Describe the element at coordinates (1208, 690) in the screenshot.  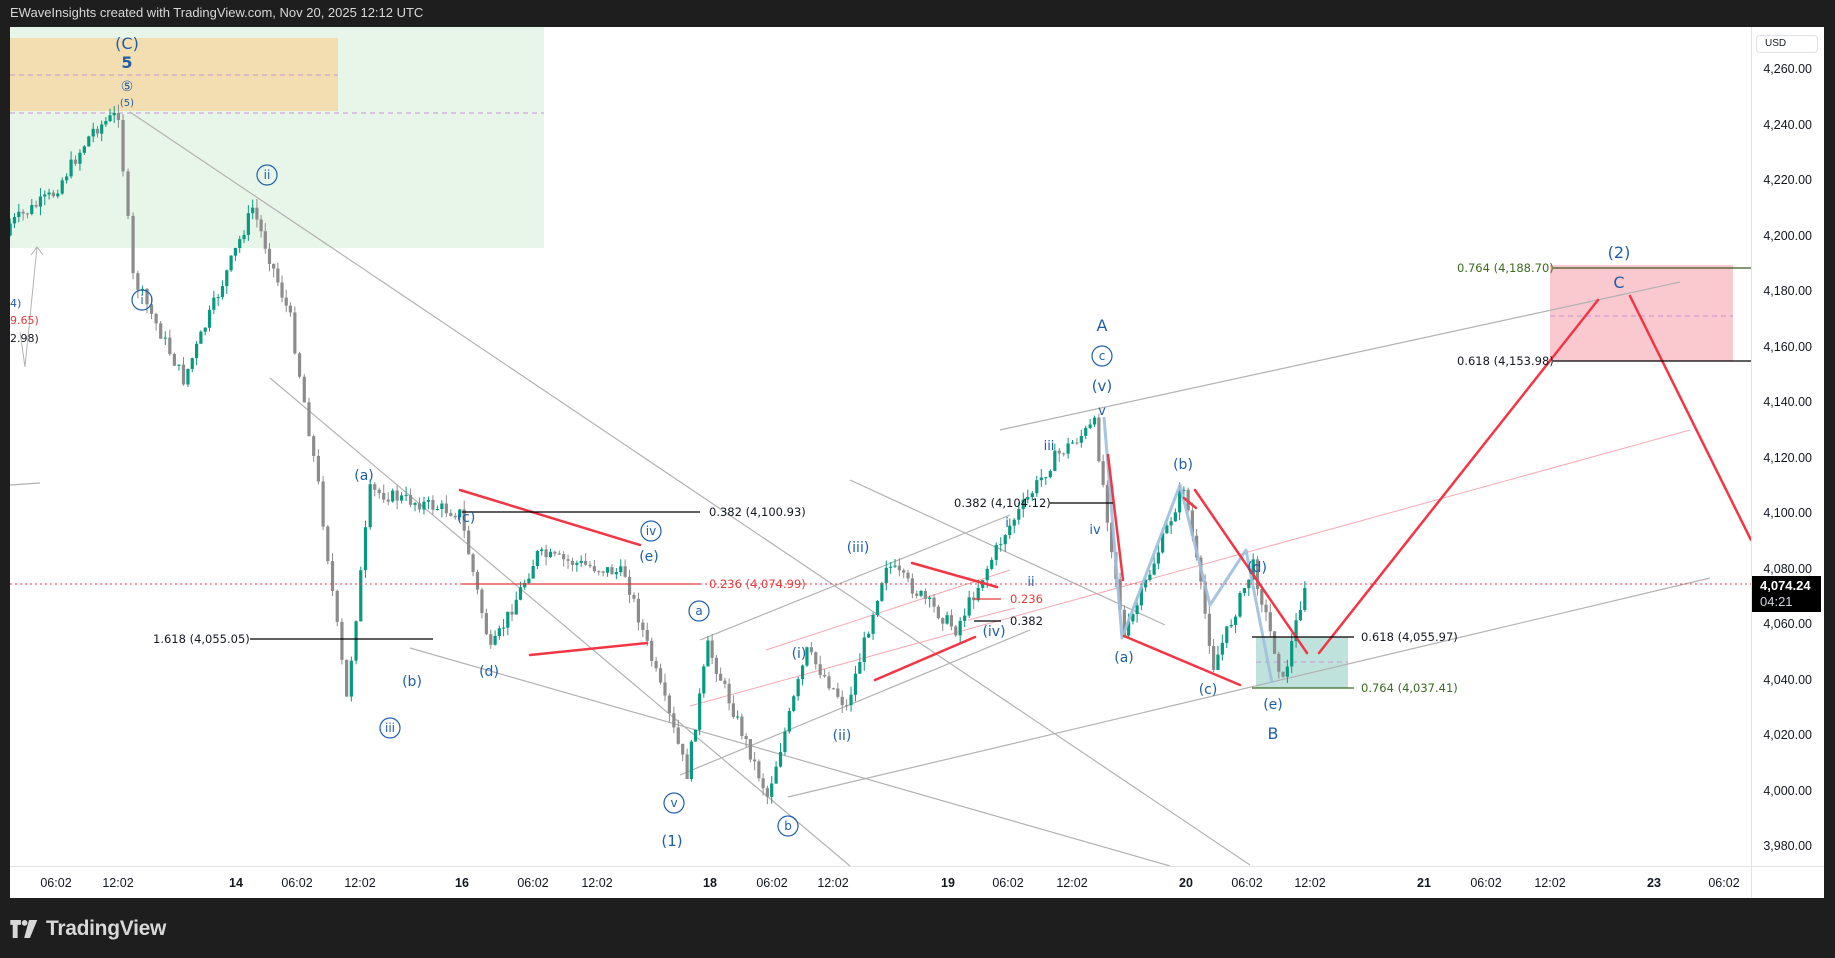
I see `wave-b-label-c: (c)` at that location.